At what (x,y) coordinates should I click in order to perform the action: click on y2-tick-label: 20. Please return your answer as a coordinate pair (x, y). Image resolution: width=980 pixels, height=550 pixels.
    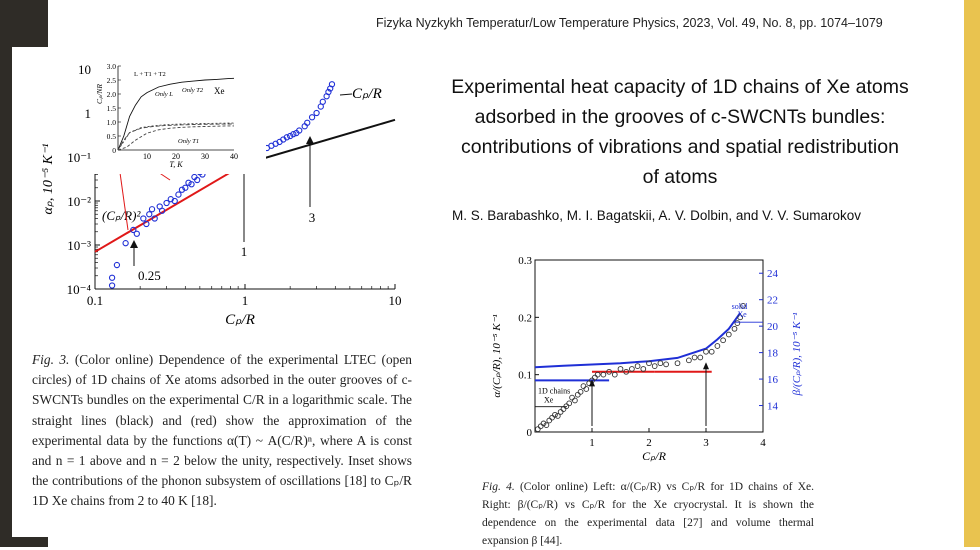
    Looking at the image, I should click on (773, 327).